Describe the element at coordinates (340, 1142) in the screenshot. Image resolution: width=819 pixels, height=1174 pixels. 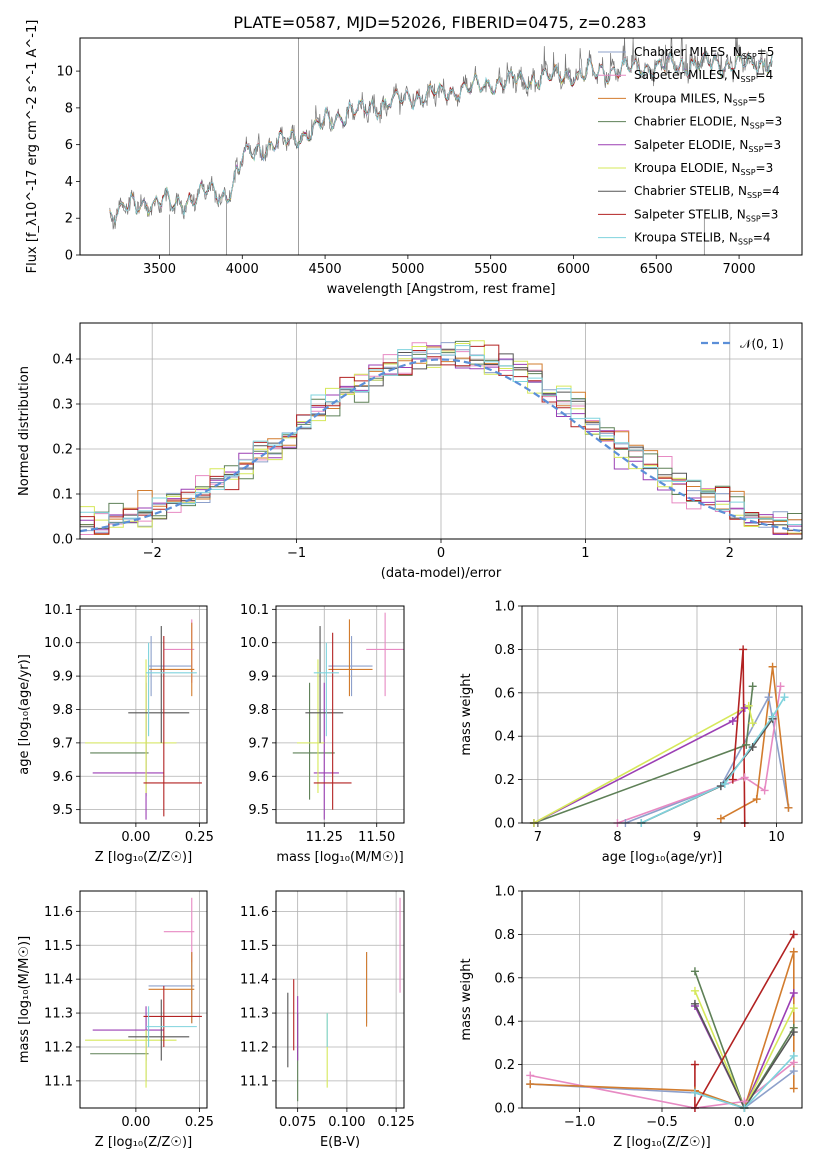
I see `x-axis-label: E(B-V)` at that location.